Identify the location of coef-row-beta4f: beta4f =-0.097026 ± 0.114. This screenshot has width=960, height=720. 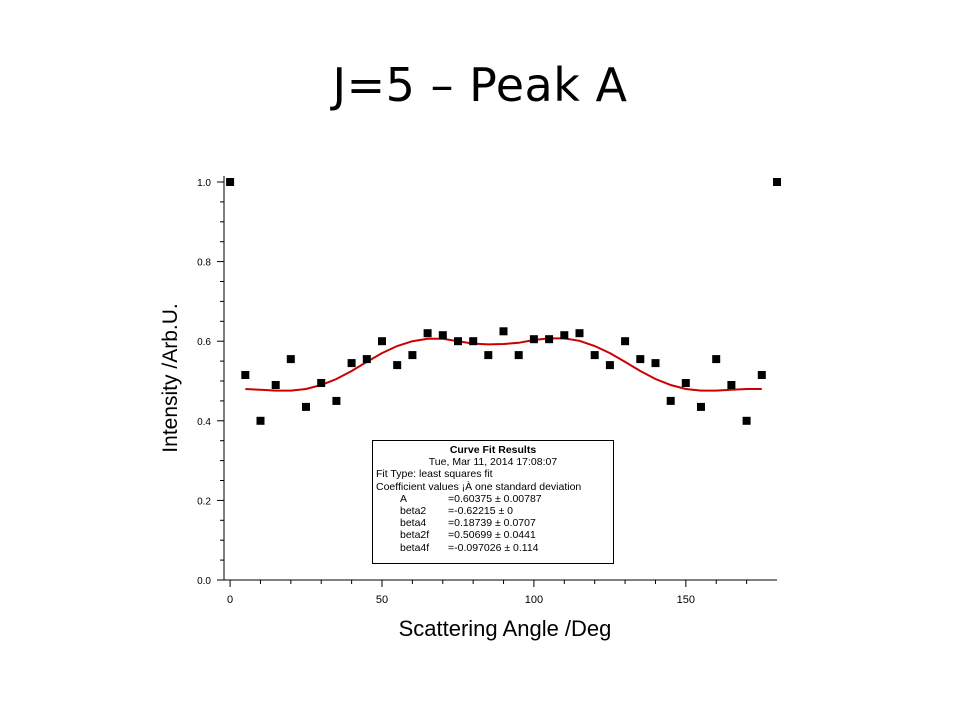
(493, 548).